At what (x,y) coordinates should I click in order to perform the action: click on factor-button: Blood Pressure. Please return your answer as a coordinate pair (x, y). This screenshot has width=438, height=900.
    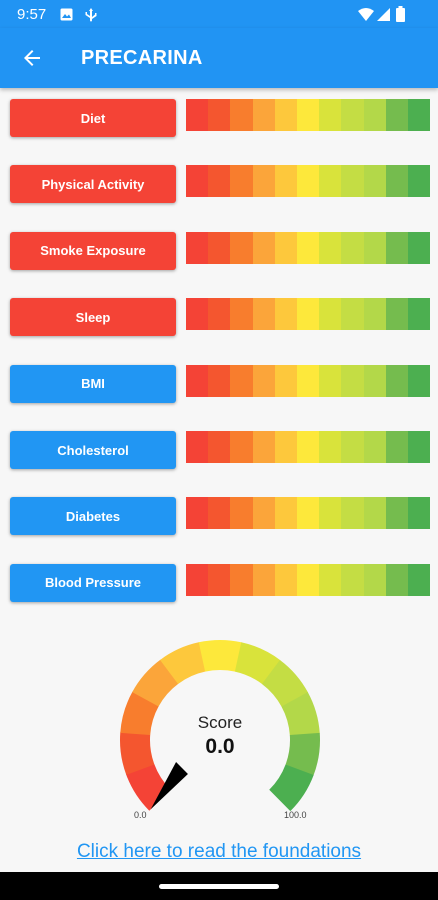
    Looking at the image, I should click on (93, 582).